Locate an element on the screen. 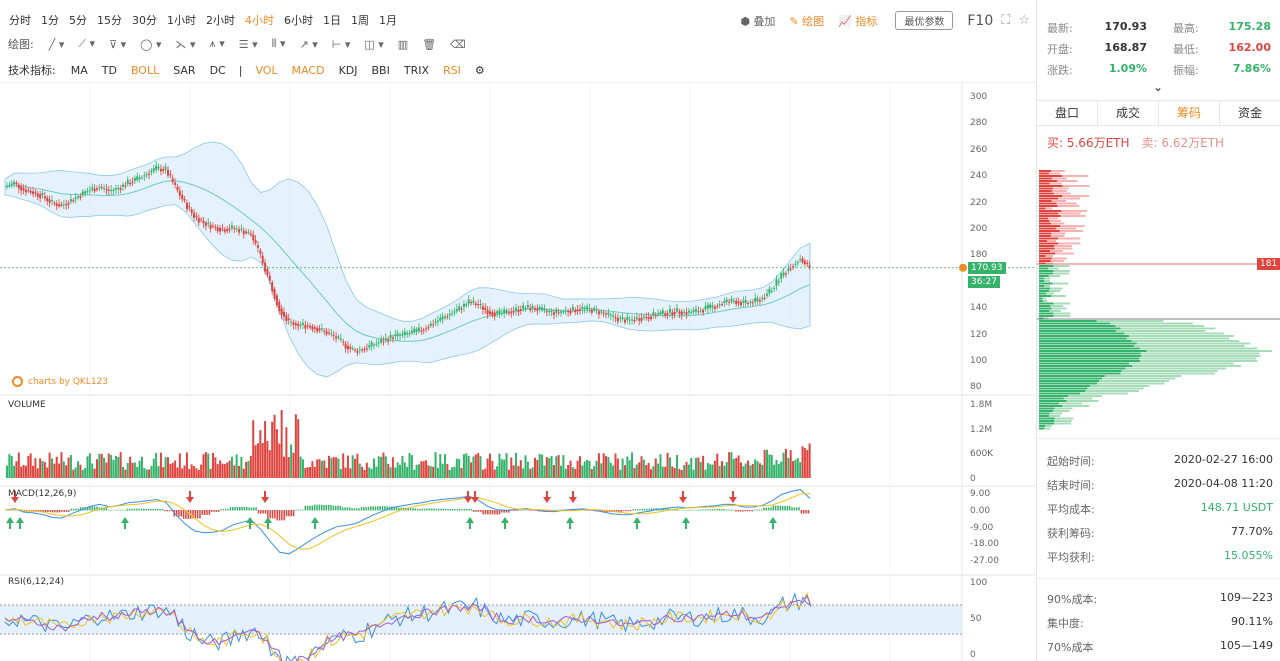 This screenshot has width=1280, height=661. indicator-sar: SAR is located at coordinates (184, 70).